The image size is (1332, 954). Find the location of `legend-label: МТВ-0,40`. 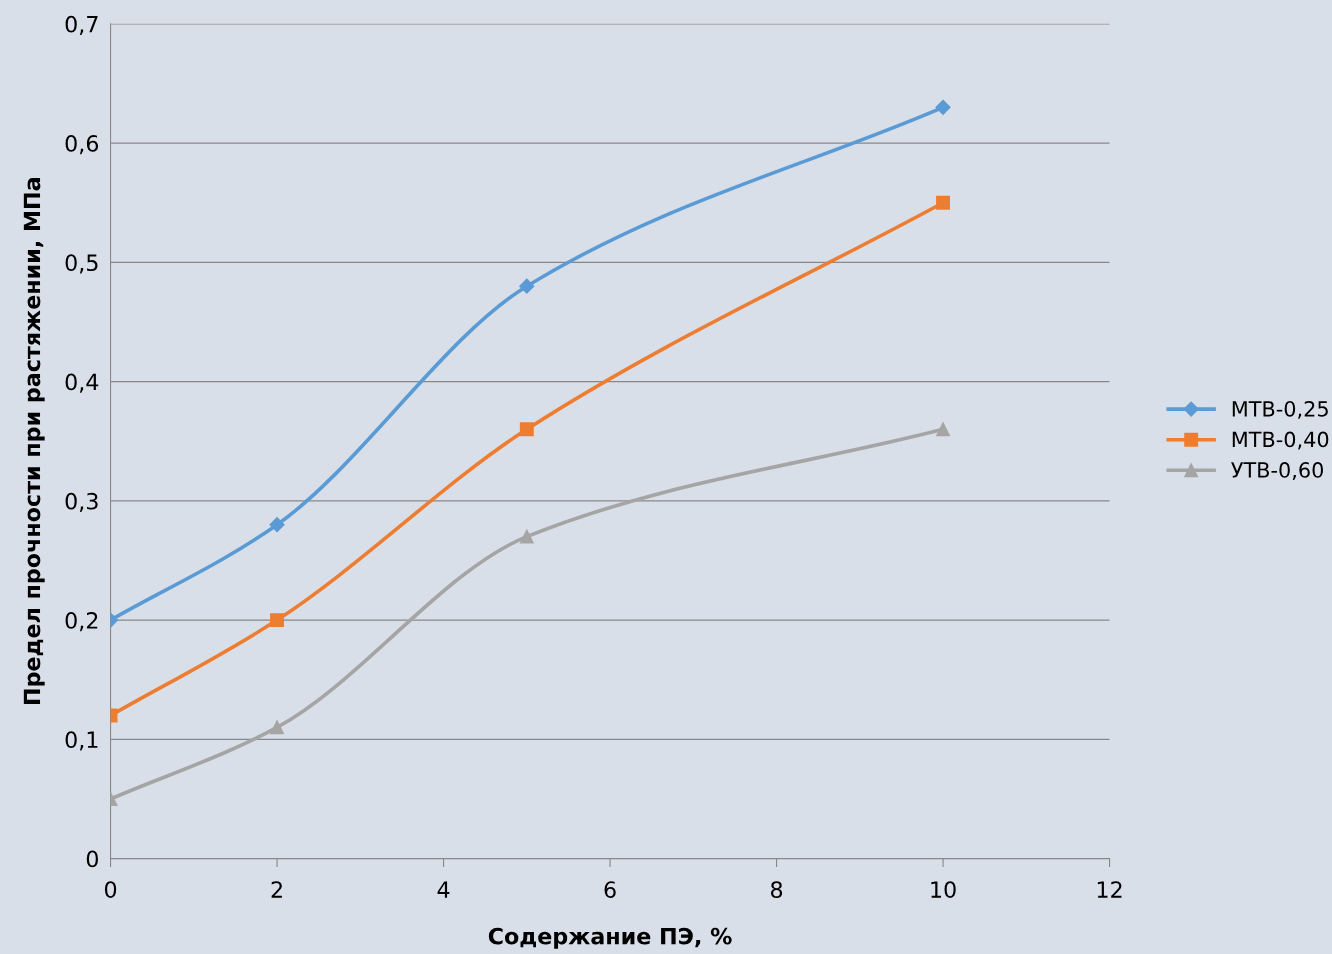

legend-label: МТВ-0,40 is located at coordinates (1280, 440).